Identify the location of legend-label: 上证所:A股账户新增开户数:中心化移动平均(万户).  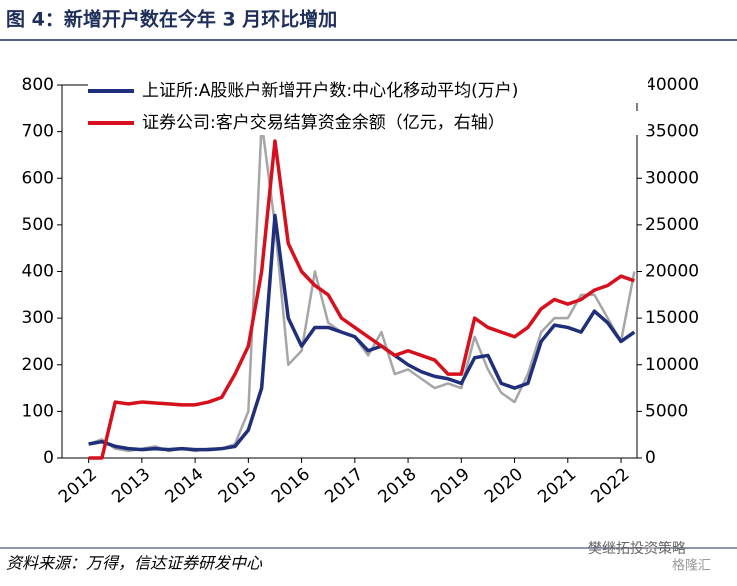
(330, 91).